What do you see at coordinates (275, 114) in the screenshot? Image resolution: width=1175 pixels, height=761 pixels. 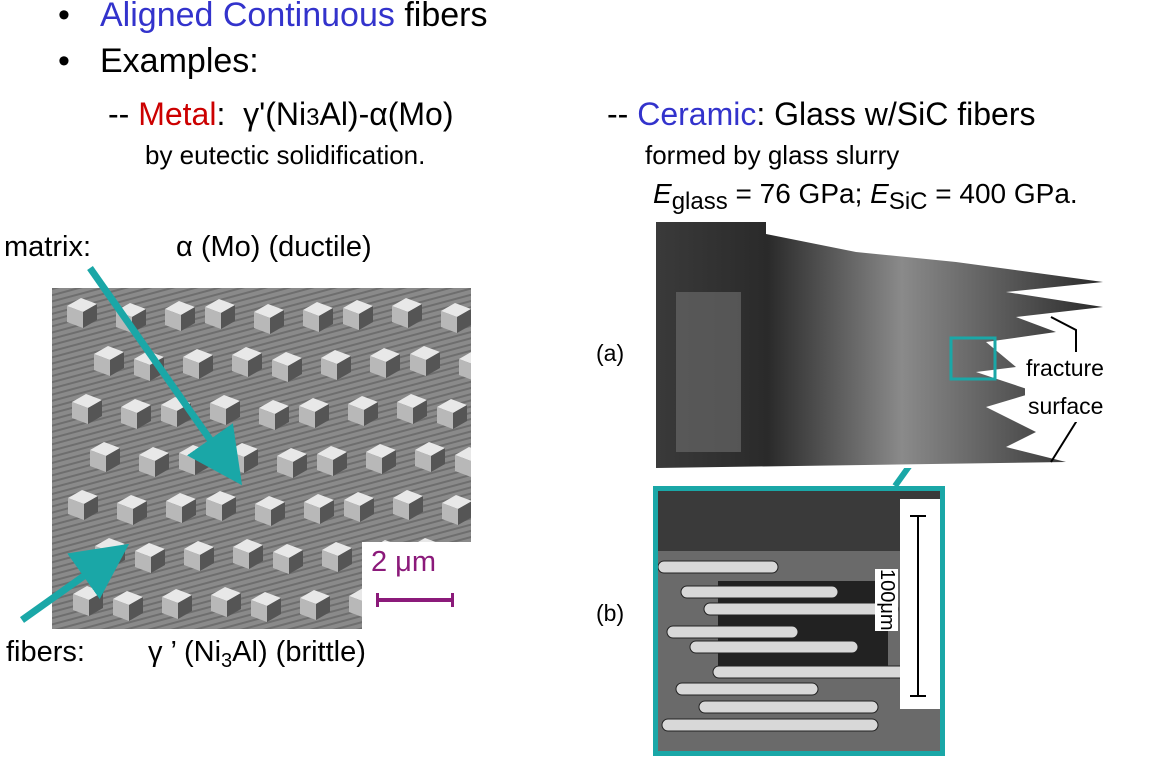 I see `metal-formula-pre: γ'(Ni` at bounding box center [275, 114].